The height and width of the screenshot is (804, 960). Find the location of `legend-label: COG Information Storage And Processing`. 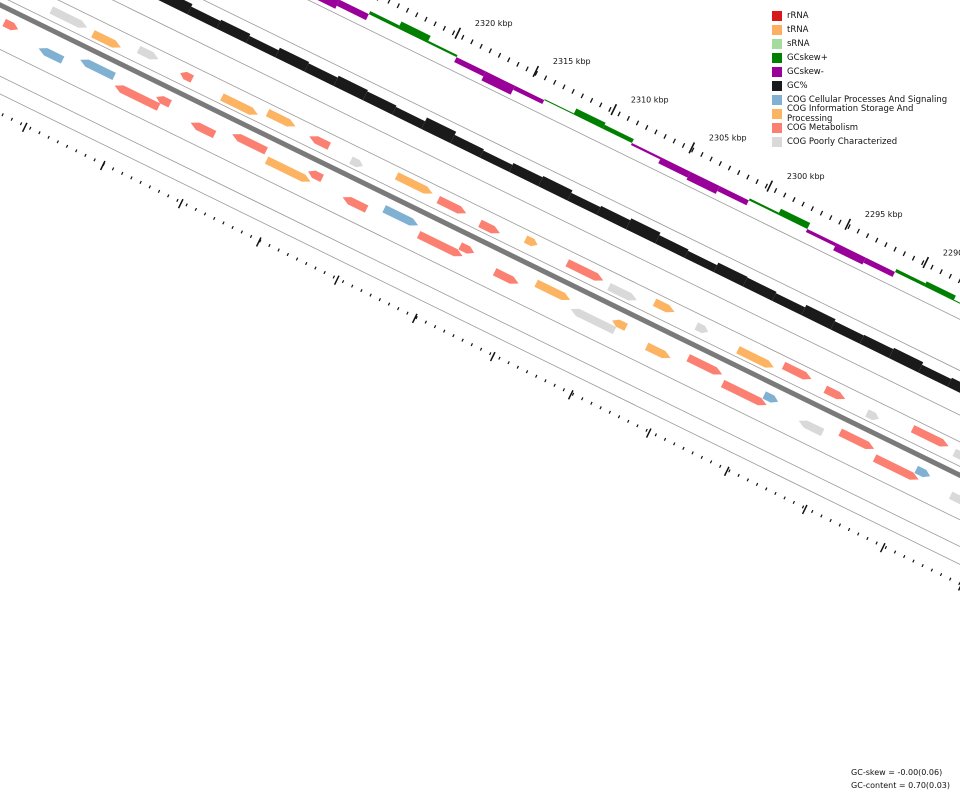

legend-label: COG Information Storage And Processing is located at coordinates (873, 114).